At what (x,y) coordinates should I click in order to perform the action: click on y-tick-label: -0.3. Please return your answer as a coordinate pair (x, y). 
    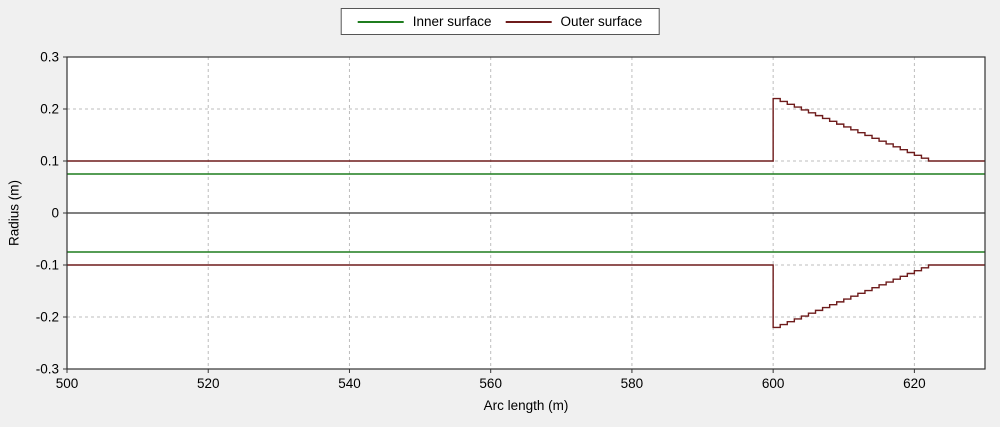
    Looking at the image, I should click on (47, 369).